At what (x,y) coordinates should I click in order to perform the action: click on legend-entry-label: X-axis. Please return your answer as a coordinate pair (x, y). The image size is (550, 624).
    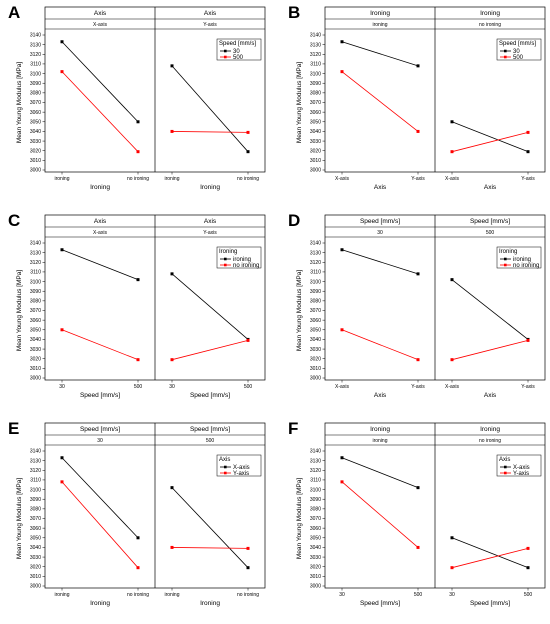
    Looking at the image, I should click on (521, 468).